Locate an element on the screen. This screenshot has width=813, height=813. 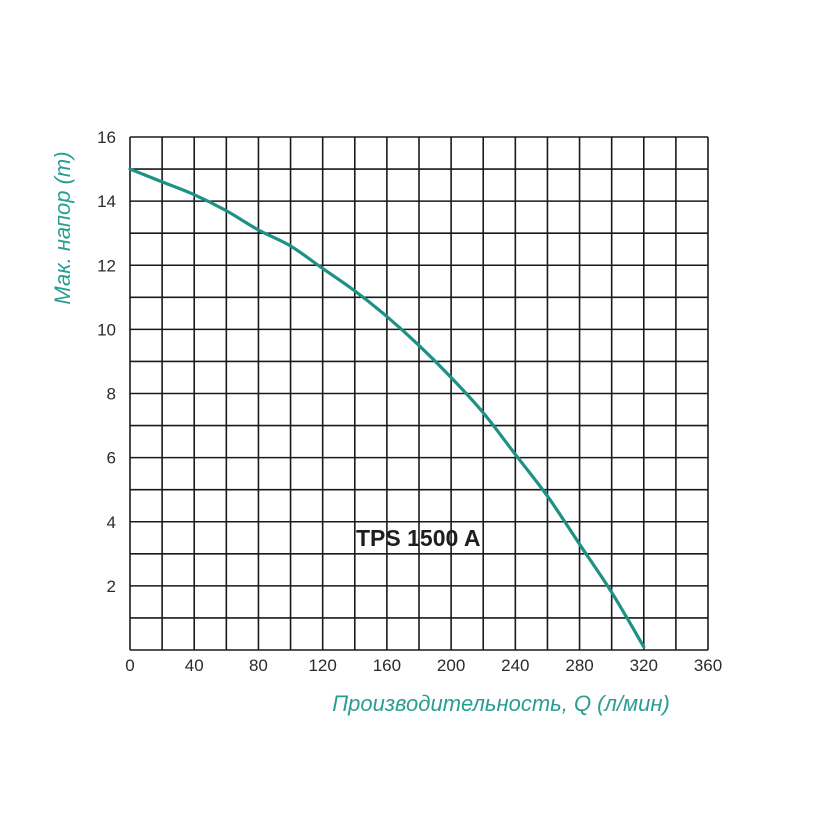
x-tick-label: 200 is located at coordinates (451, 665).